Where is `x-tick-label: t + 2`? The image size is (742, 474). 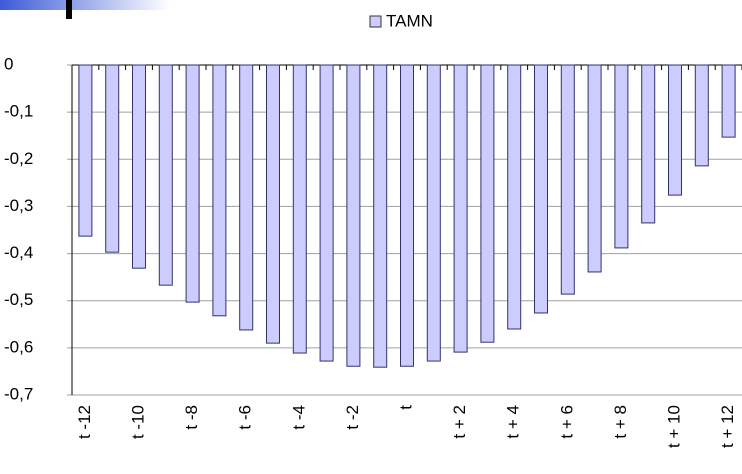
x-tick-label: t + 2 is located at coordinates (459, 422).